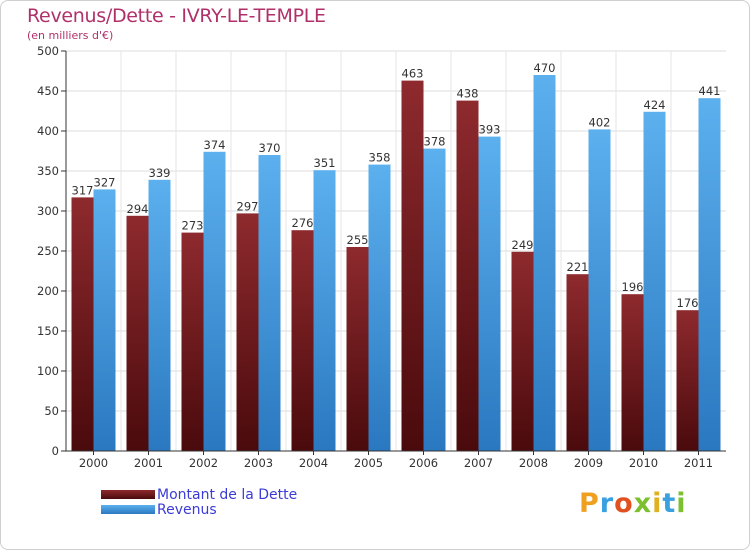 Image resolution: width=750 pixels, height=550 pixels. I want to click on data-label: 424, so click(655, 105).